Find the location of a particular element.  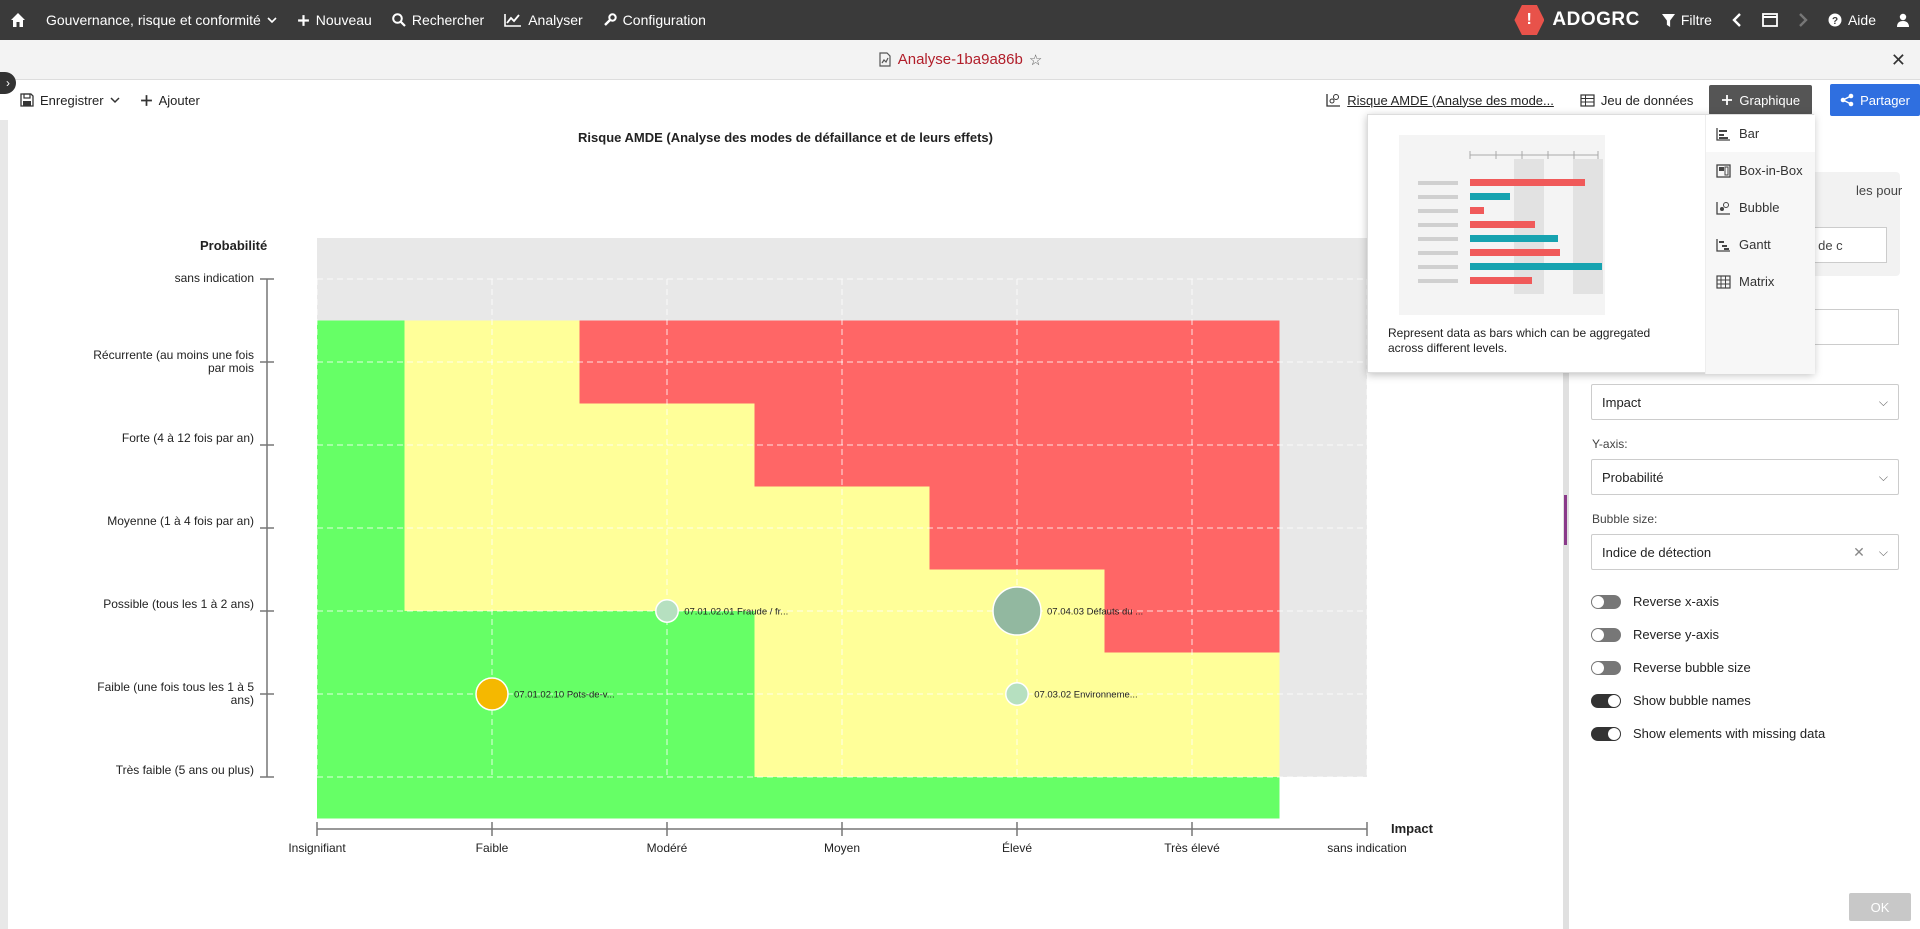

save-button: Enregistrer is located at coordinates (70, 100).